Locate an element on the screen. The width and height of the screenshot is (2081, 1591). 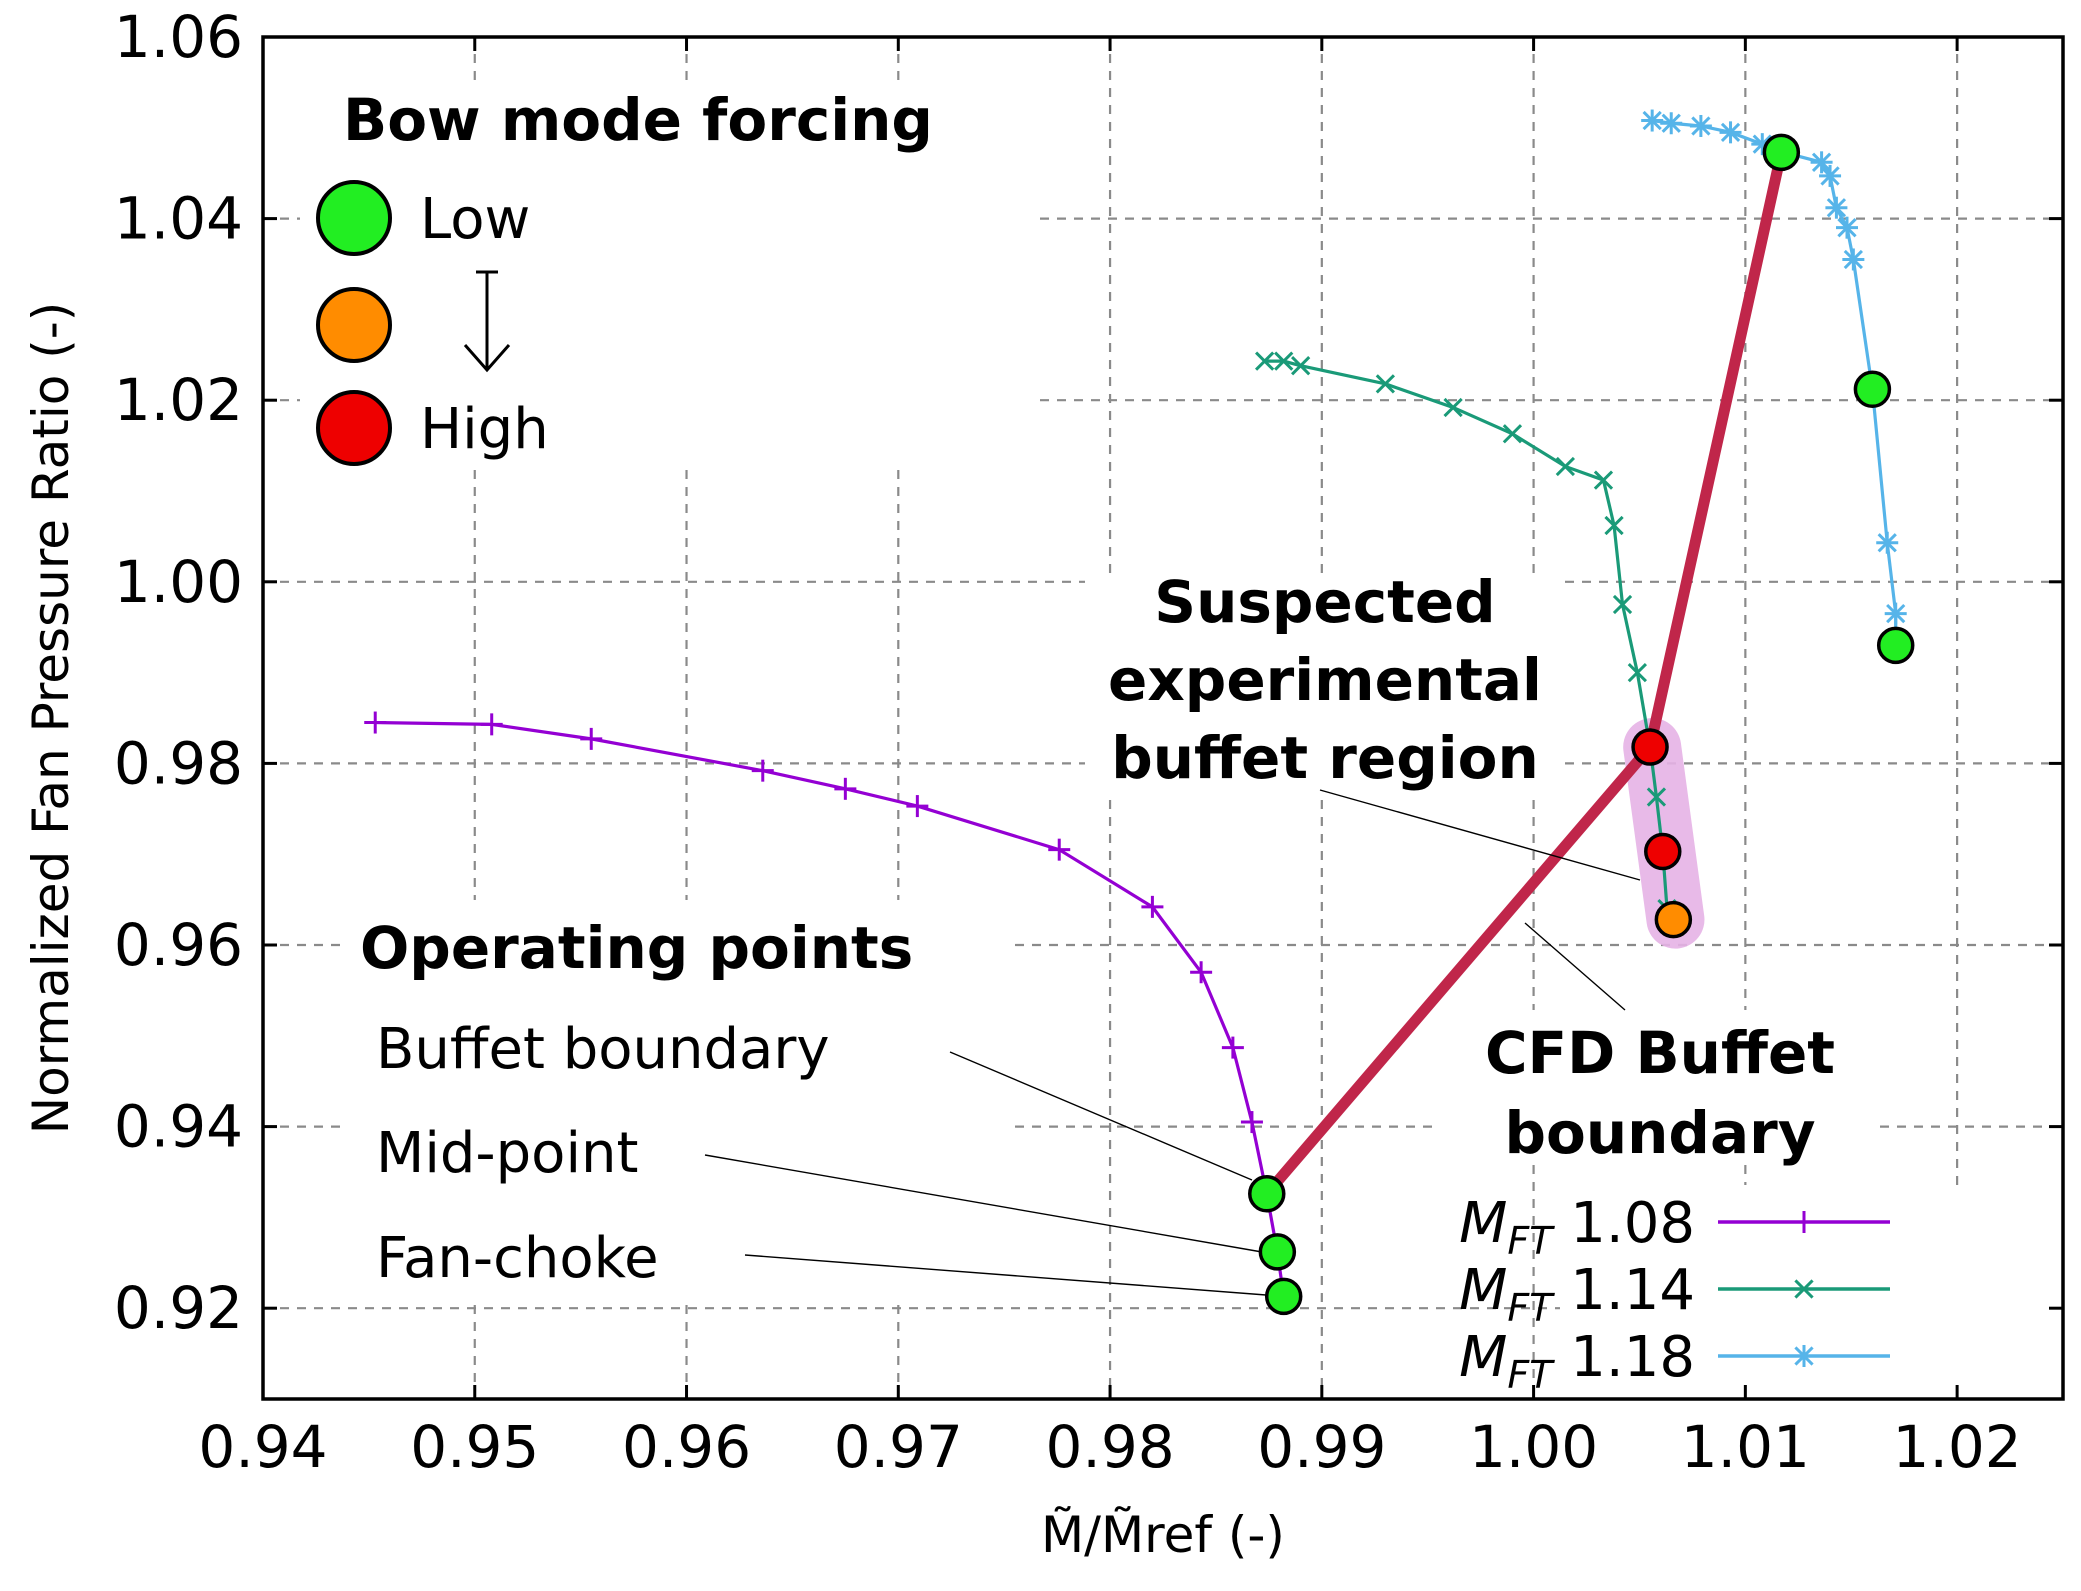
legend-label: MFT 1.14 is located at coordinates (1577, 1294).